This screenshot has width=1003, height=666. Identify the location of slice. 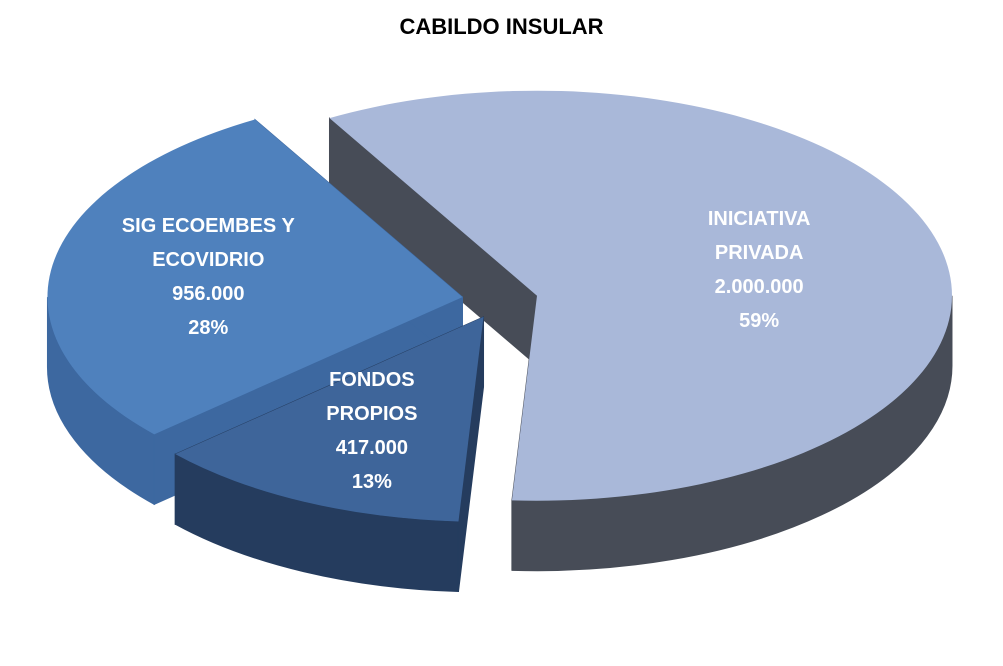
(329, 419).